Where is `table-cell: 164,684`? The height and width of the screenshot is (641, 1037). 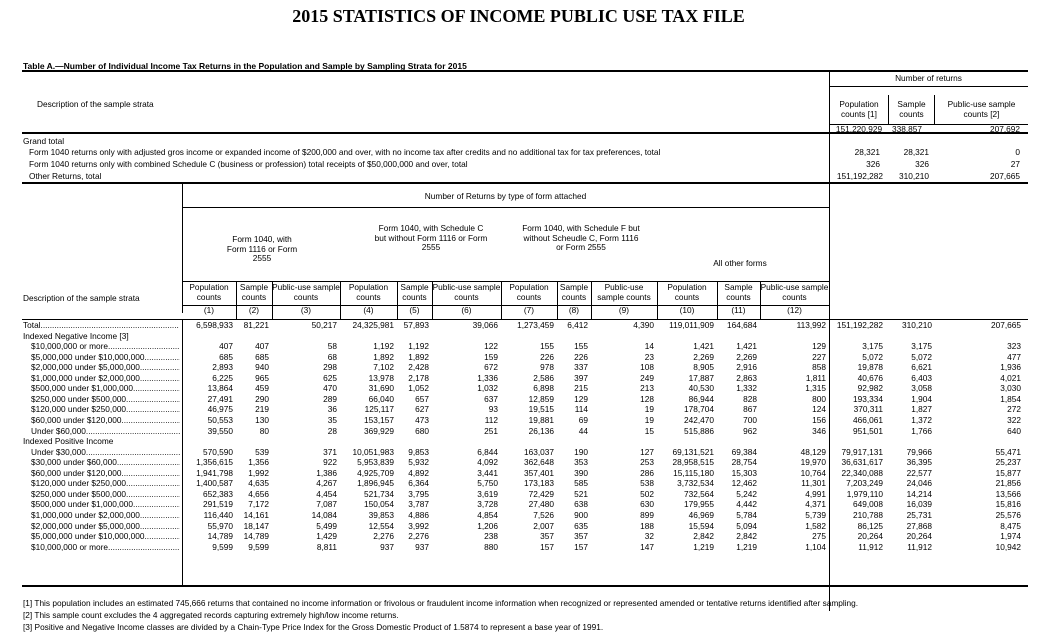
table-cell: 164,684 is located at coordinates (742, 325).